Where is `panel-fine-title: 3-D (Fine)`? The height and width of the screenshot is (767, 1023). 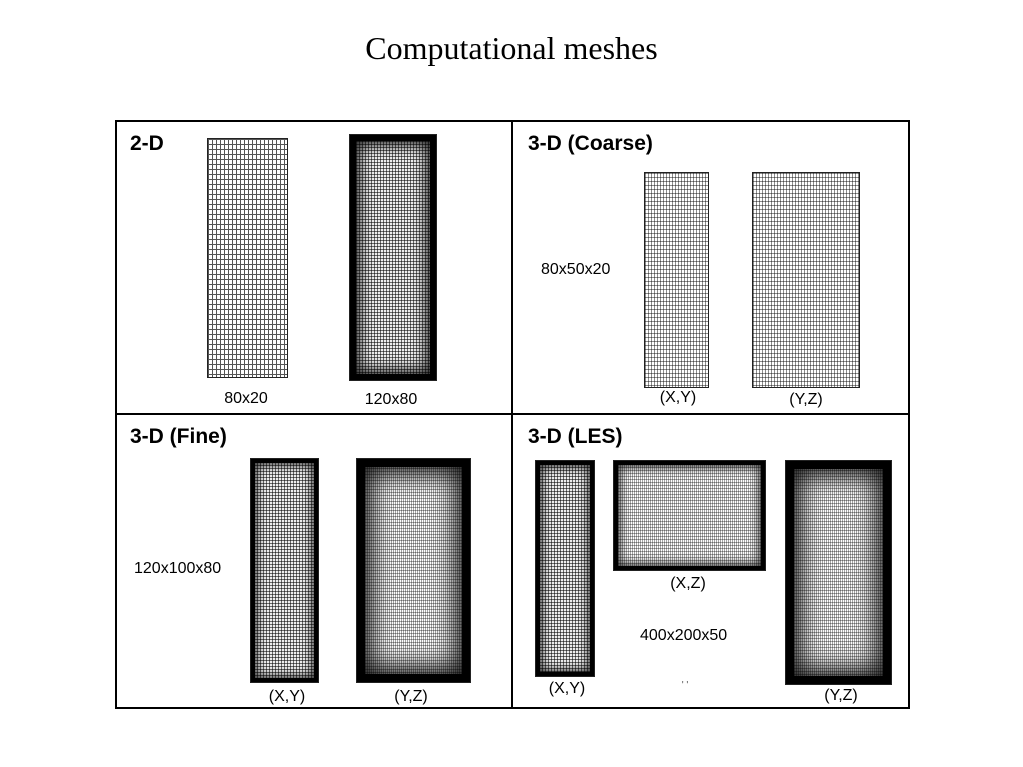
panel-fine-title: 3-D (Fine) is located at coordinates (178, 436).